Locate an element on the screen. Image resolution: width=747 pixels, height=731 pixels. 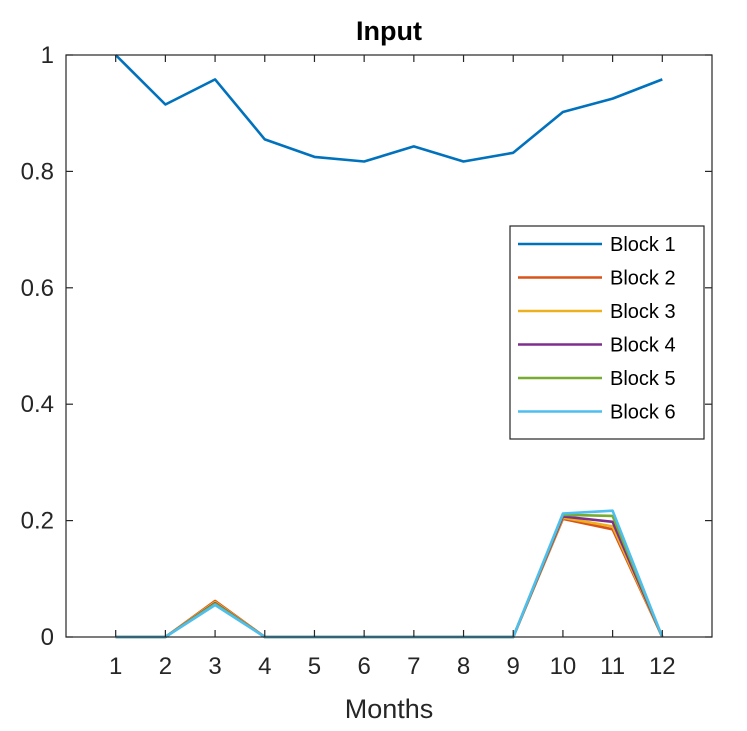
x-axis-label: Months is located at coordinates (389, 709).